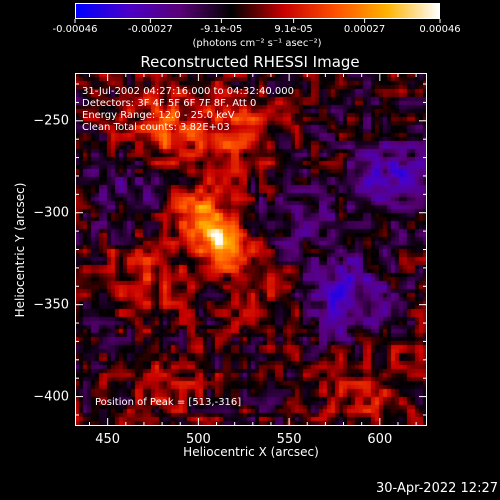 Image resolution: width=500 pixels, height=500 pixels. What do you see at coordinates (51, 213) in the screenshot?
I see `y-tick-label: −300` at bounding box center [51, 213].